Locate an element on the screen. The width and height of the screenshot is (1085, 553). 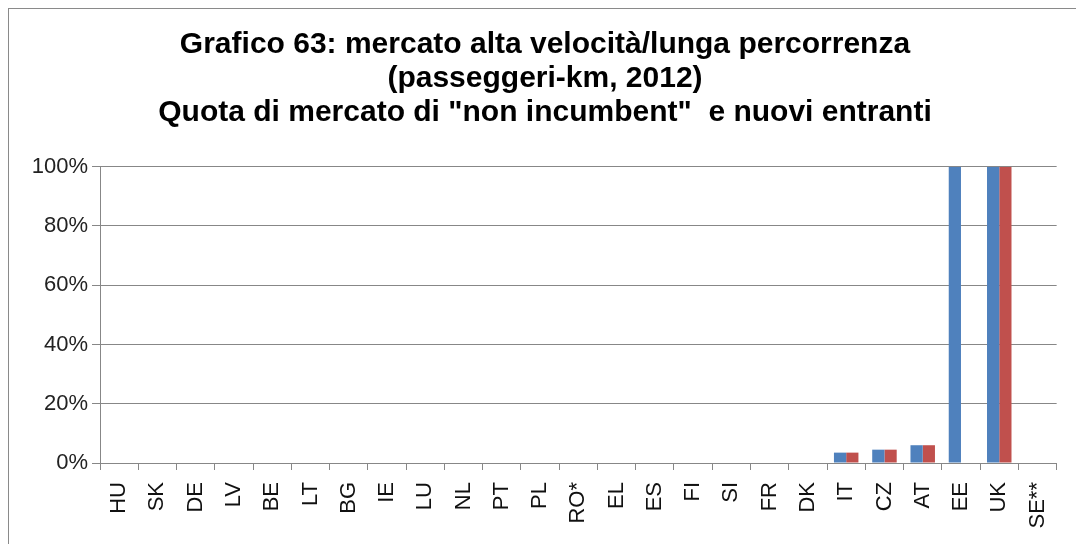
x-tick-label: HU is located at coordinates (118, 498).